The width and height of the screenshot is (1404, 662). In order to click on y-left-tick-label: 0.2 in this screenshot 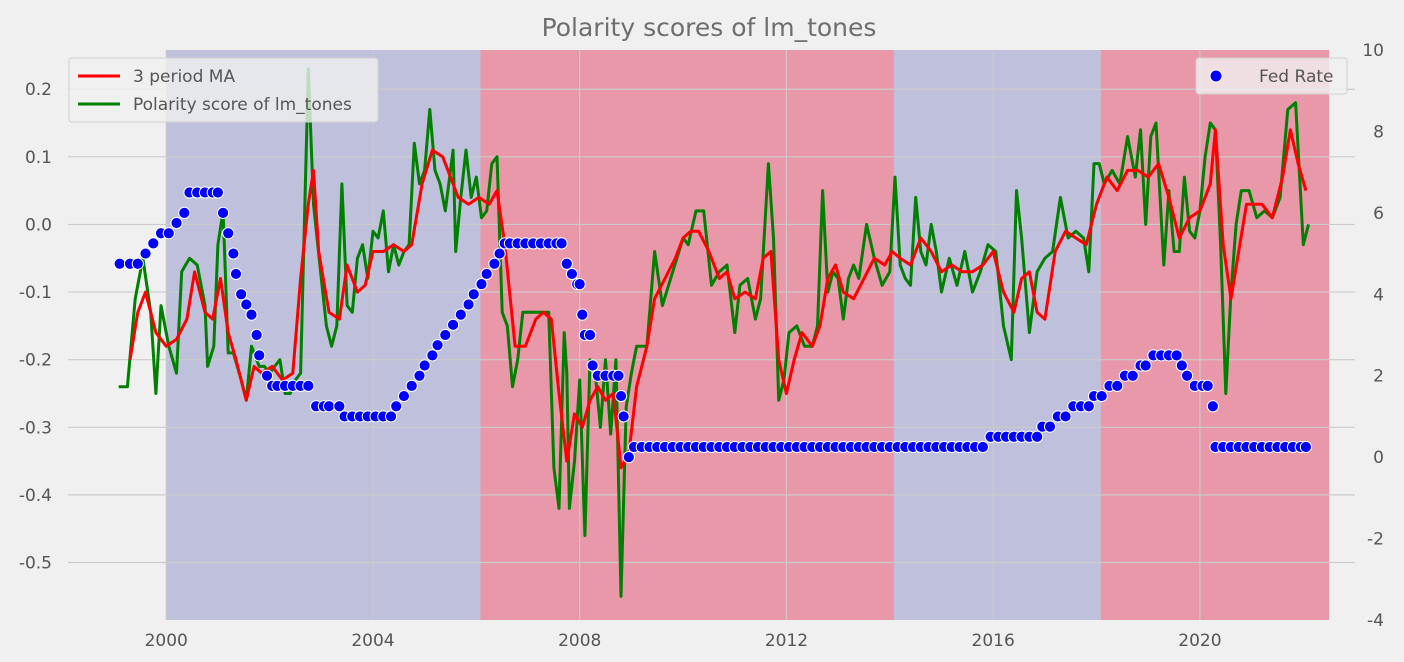, I will do `click(38, 90)`.